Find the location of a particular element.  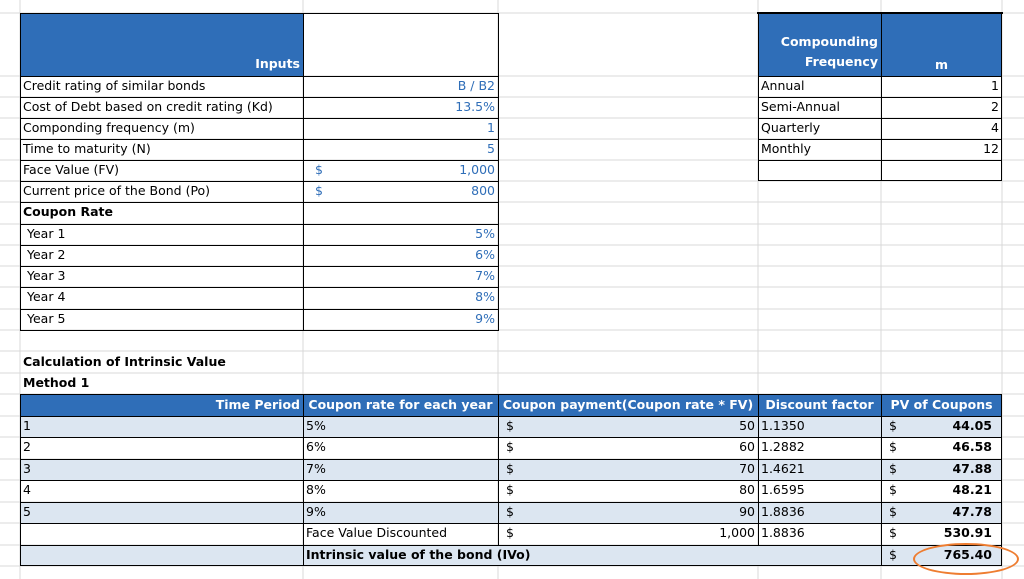

face-value-discounted-label: Face Value Discounted is located at coordinates (377, 532).